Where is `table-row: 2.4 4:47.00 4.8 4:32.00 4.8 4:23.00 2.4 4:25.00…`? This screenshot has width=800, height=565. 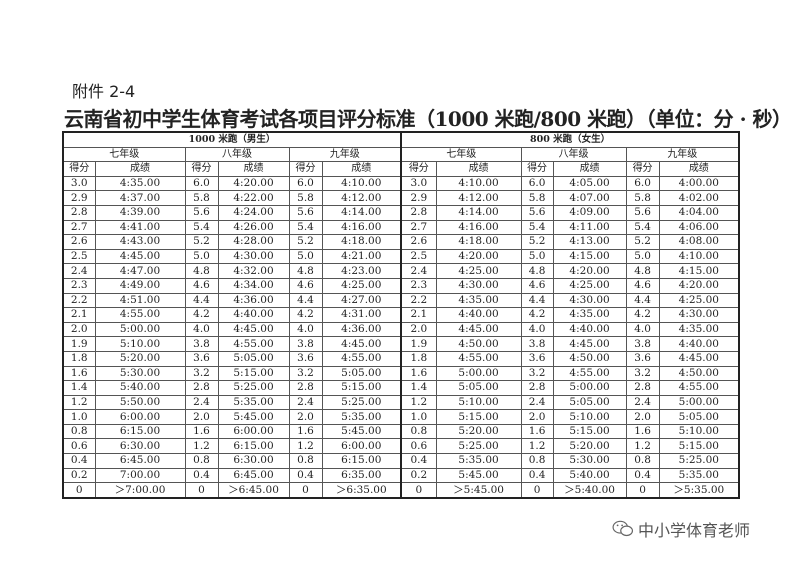 table-row: 2.4 4:47.00 4.8 4:32.00 4.8 4:23.00 2.4 4:25.00… is located at coordinates (401, 271).